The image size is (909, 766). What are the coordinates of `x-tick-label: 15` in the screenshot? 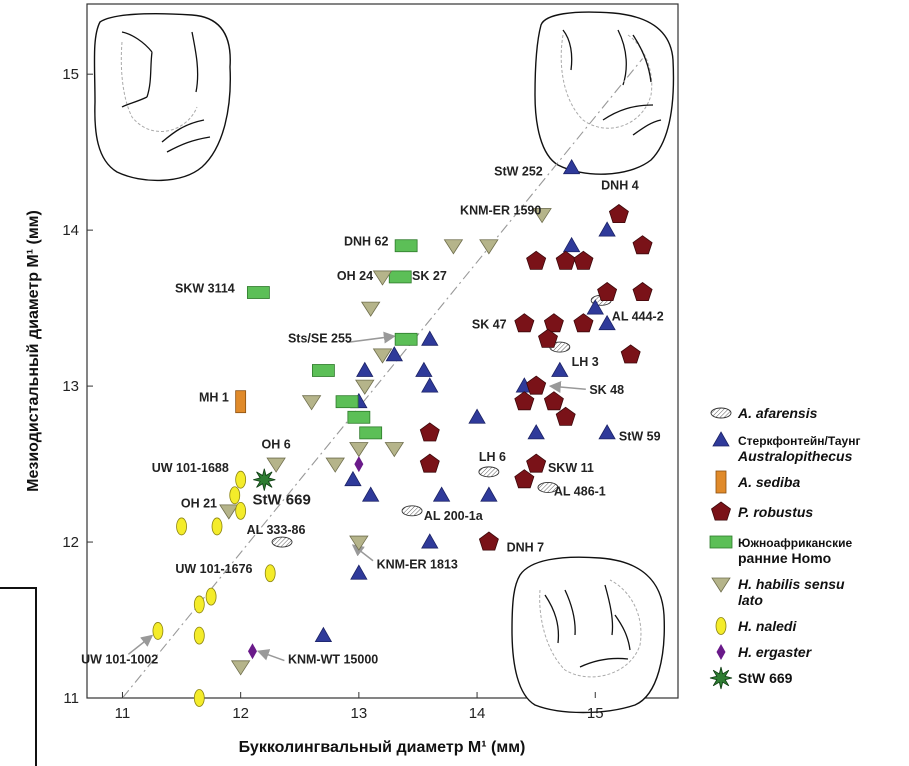 It's located at (595, 713).